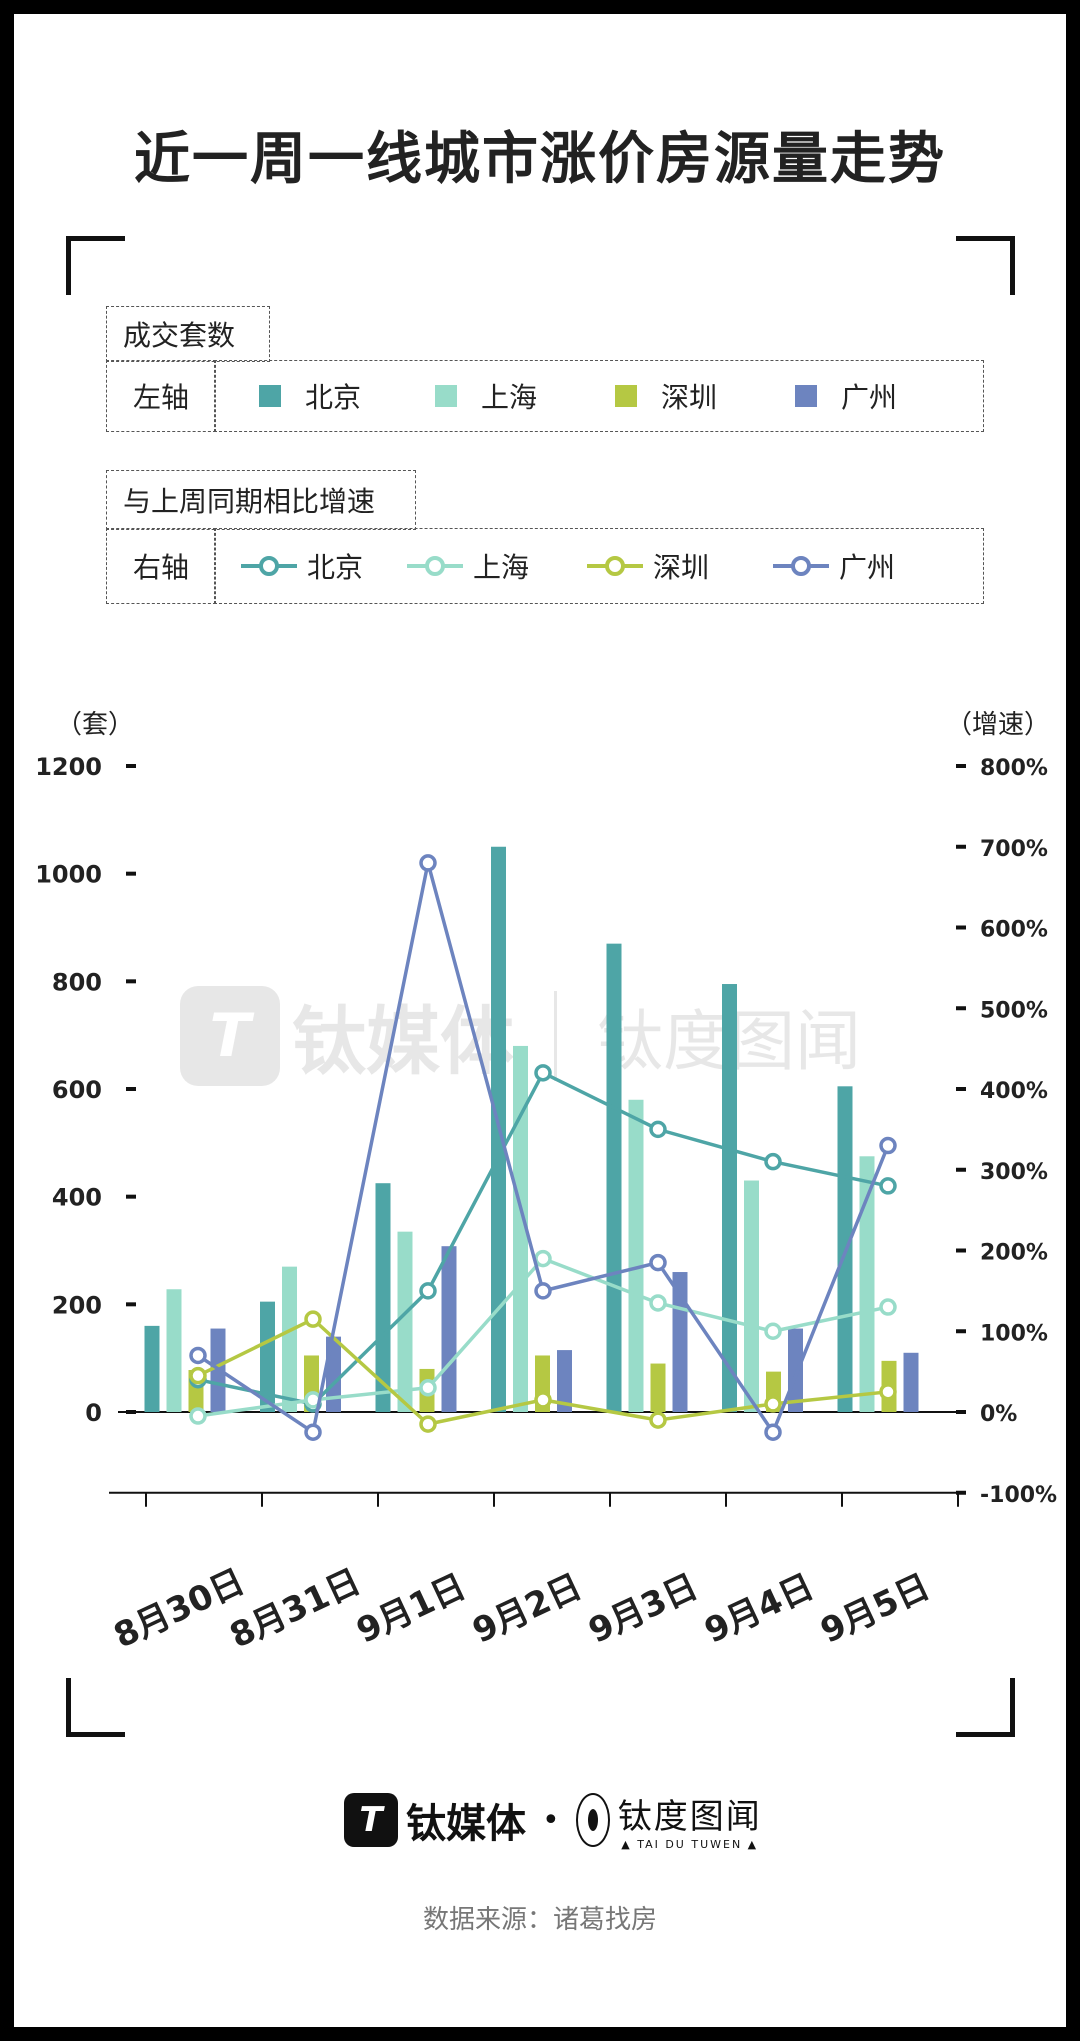 The image size is (1080, 2041). Describe the element at coordinates (324, 566) in the screenshot. I see `legend-item-beijing-line: 北京` at that location.